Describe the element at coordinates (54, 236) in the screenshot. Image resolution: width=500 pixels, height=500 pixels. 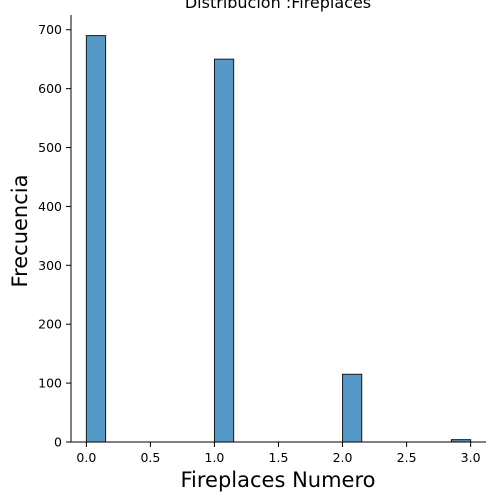
I see `y-axis-ticks: 0 100 200 300 400 500 600 700` at that location.